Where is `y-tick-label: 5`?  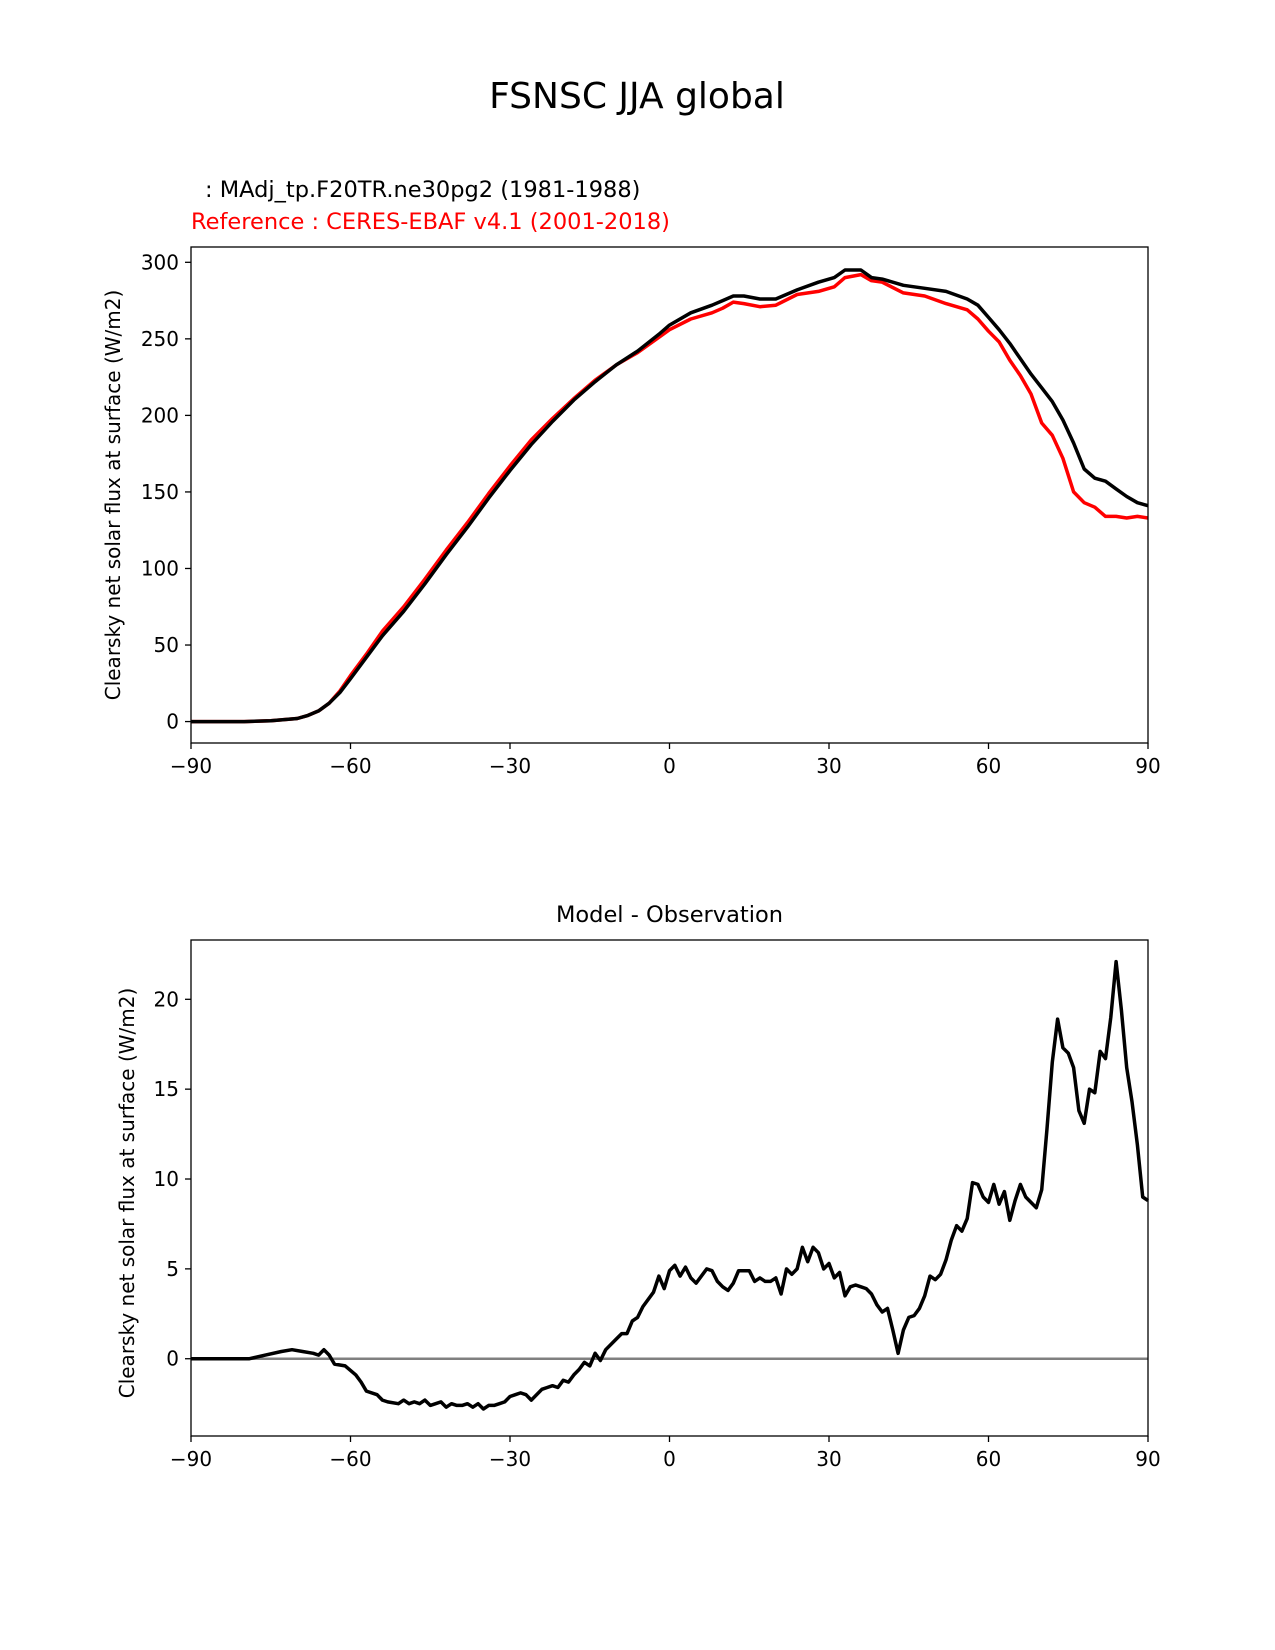
y-tick-label: 5 is located at coordinates (172, 1269).